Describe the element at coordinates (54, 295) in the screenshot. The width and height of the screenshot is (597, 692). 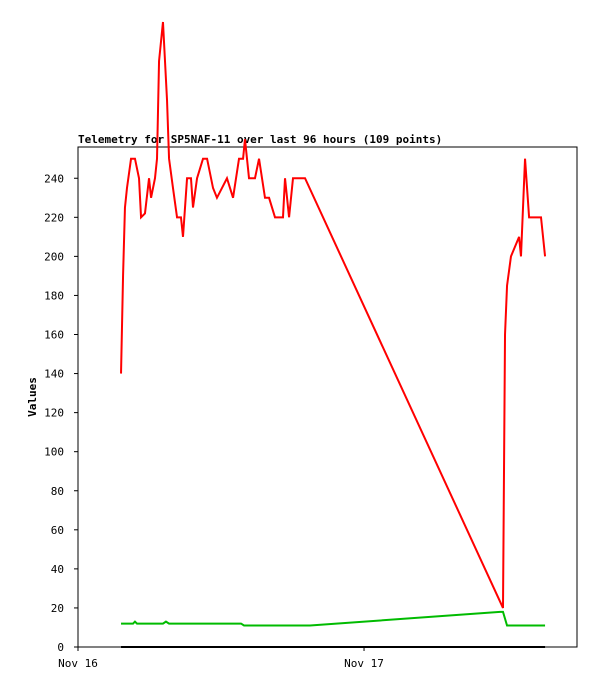
I see `y-tick-label: 180` at that location.